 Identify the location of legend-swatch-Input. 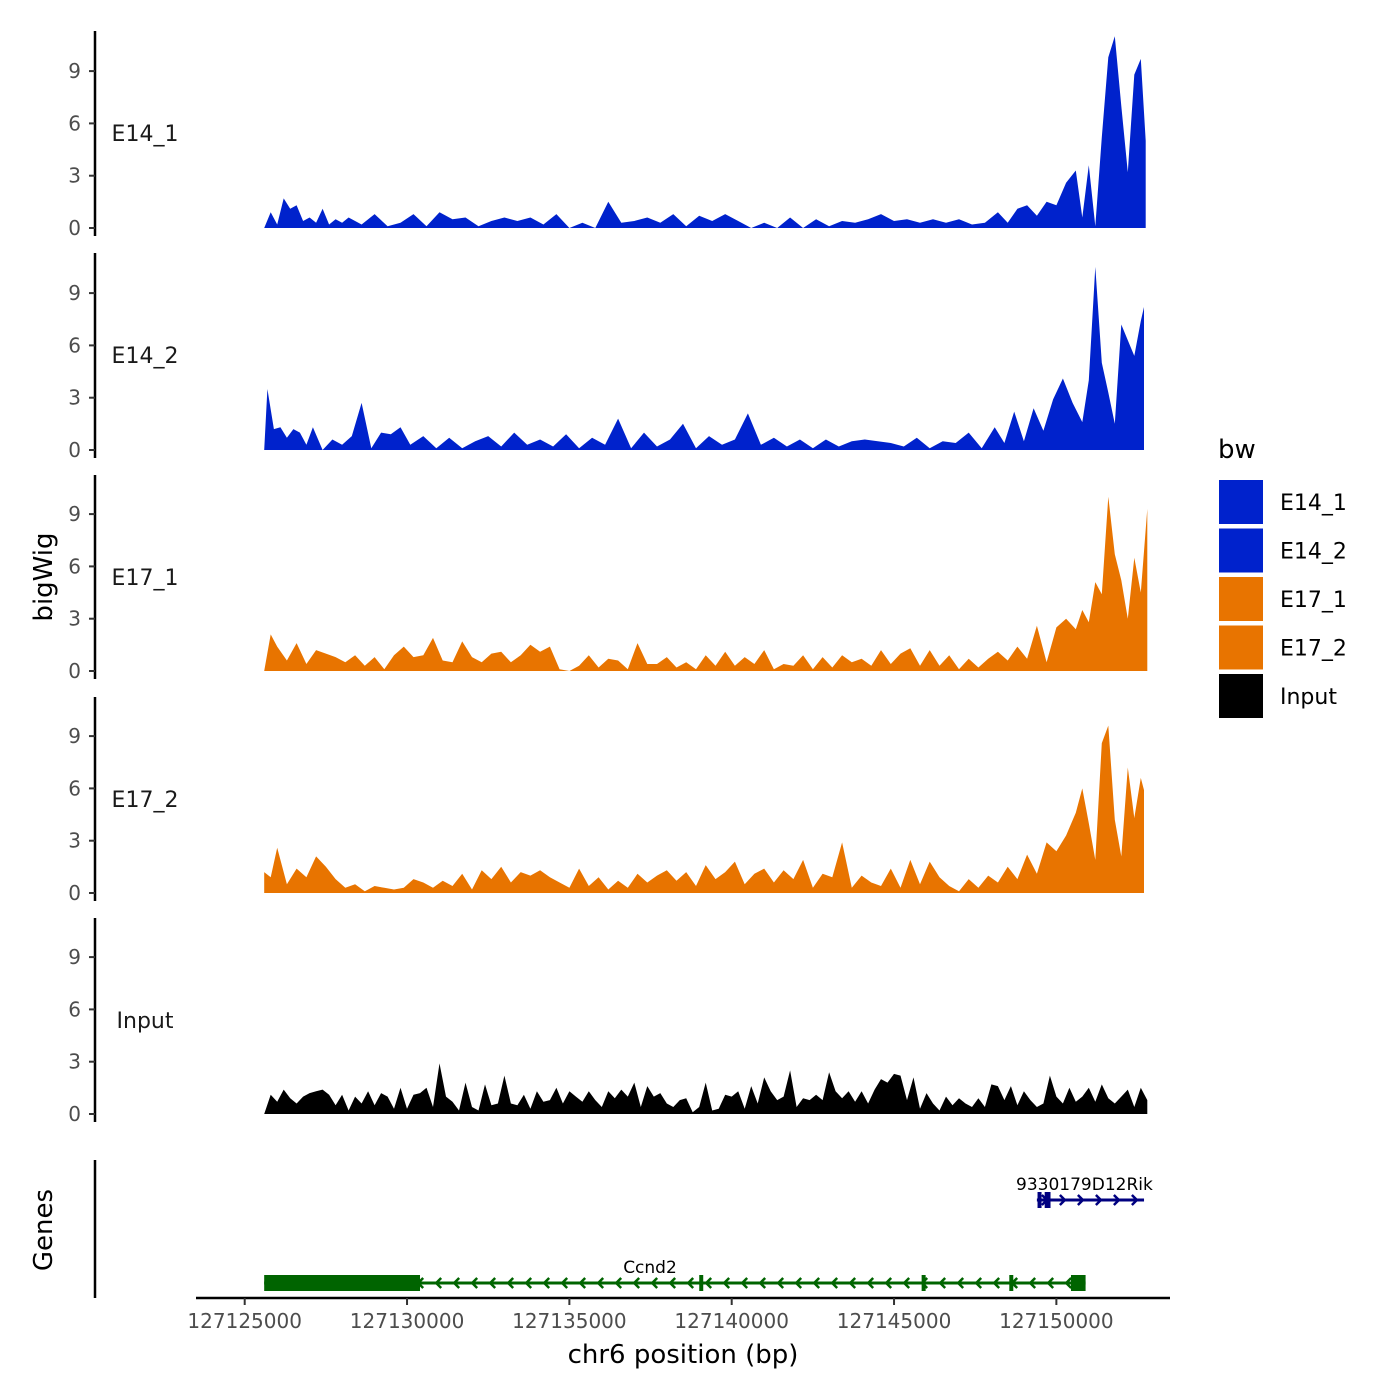
(1241, 696).